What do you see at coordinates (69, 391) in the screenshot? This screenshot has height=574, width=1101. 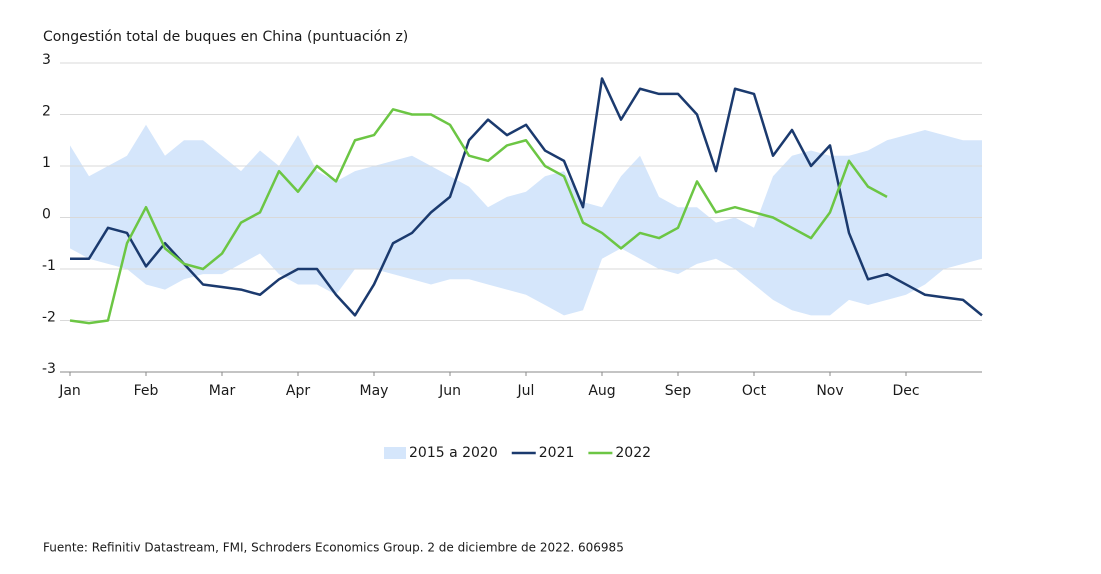 I see `x-tick-label: Jan` at bounding box center [69, 391].